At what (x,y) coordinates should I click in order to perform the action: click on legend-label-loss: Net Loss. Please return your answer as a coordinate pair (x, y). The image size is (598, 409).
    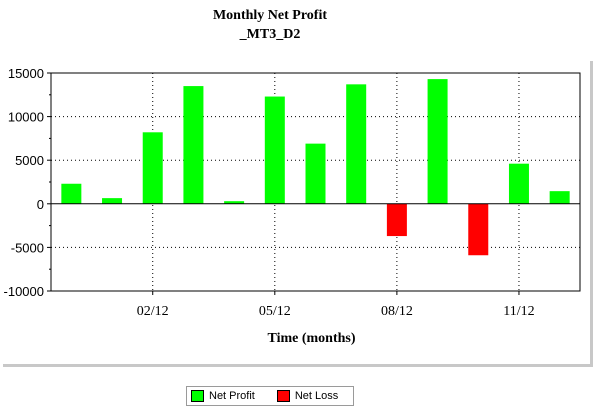
    Looking at the image, I should click on (316, 396).